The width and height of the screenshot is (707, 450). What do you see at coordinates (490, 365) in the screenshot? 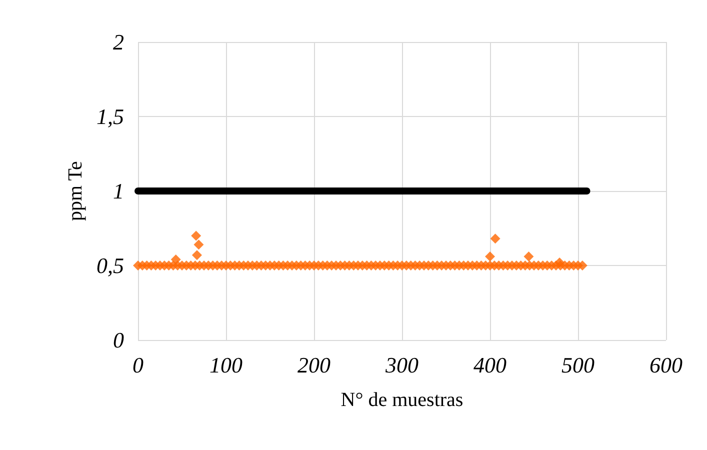
I see `x-tick-label: 400` at bounding box center [490, 365].